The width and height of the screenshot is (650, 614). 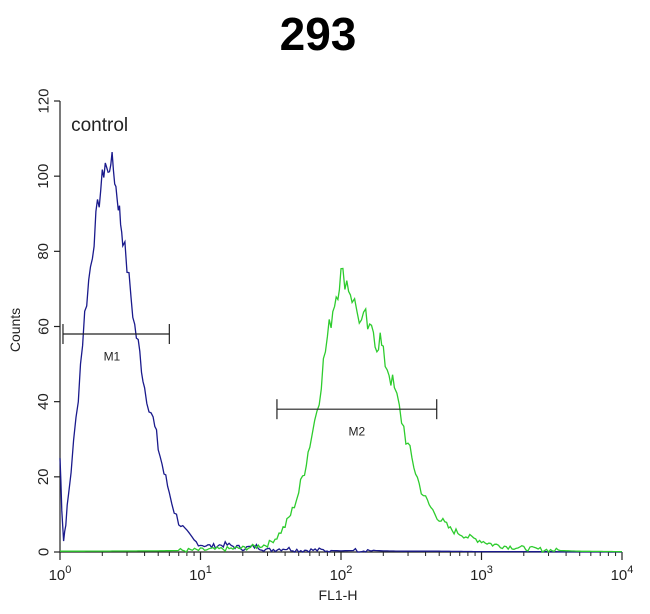 What do you see at coordinates (15, 330) in the screenshot?
I see `y-axis-label: Counts` at bounding box center [15, 330].